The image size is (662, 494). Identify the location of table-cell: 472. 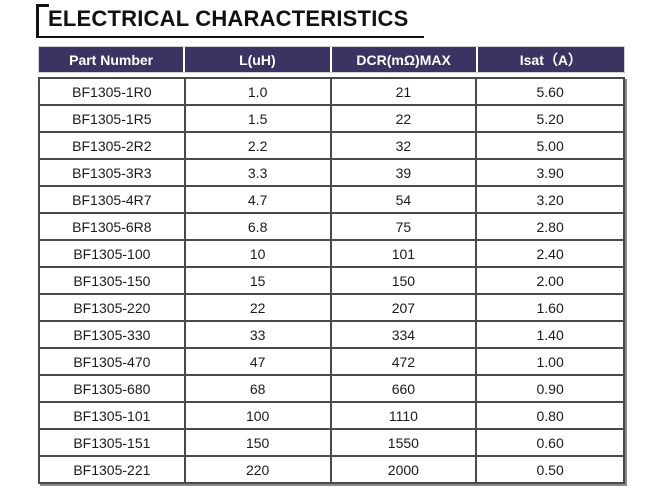
(404, 361).